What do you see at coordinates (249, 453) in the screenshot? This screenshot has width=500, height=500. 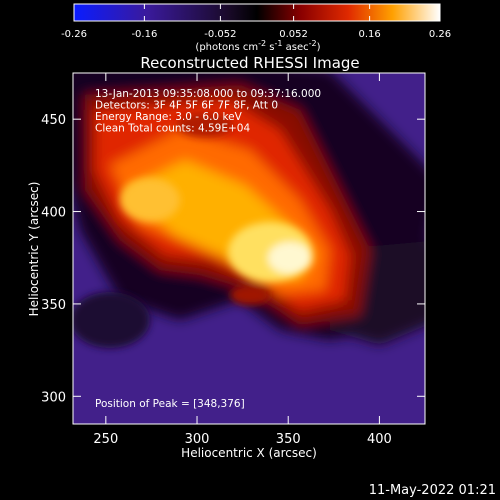 I see `x-axis-title: Heliocentric X (arcsec)` at bounding box center [249, 453].